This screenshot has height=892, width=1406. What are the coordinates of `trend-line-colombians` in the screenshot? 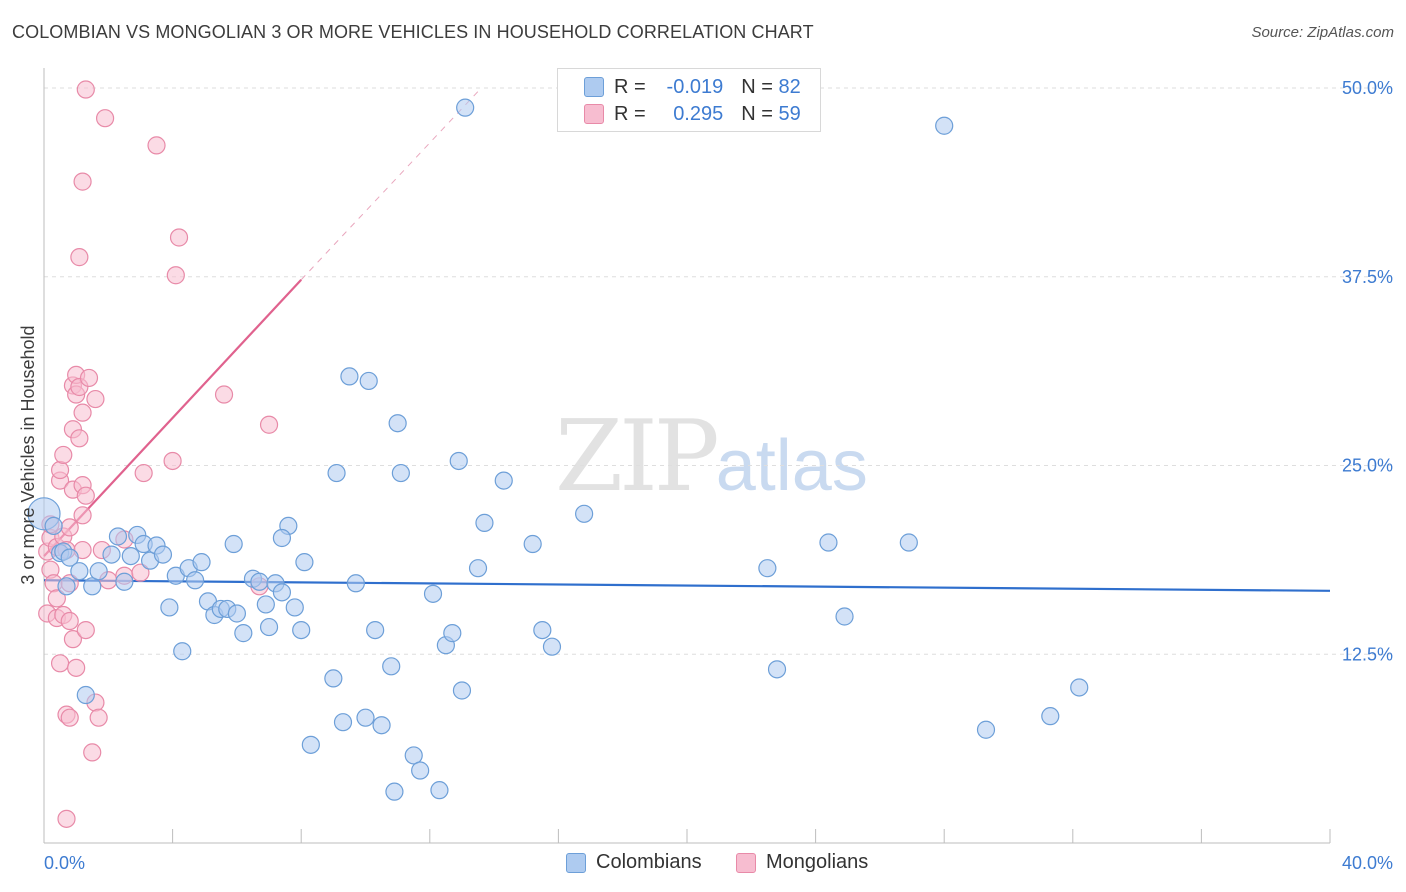 It's located at (687, 585).